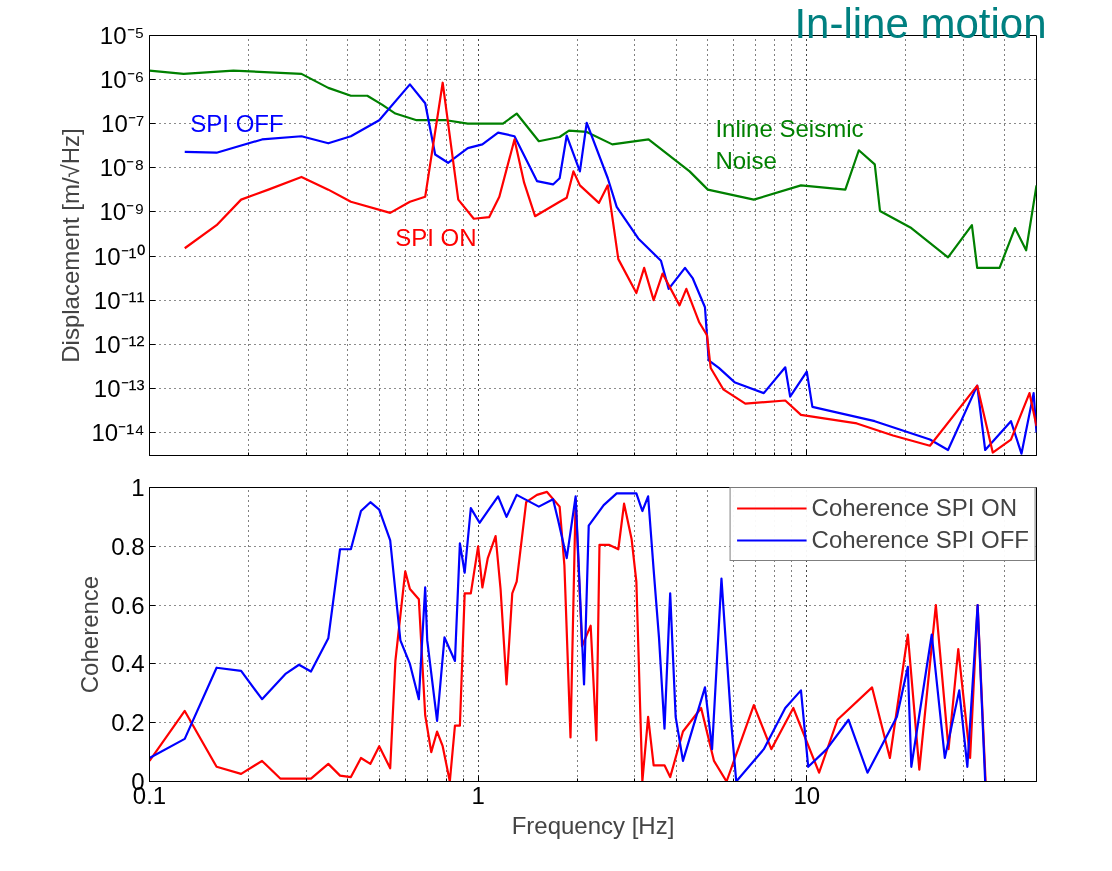  What do you see at coordinates (90, 634) in the screenshot?
I see `y-axis-title: Coherence` at bounding box center [90, 634].